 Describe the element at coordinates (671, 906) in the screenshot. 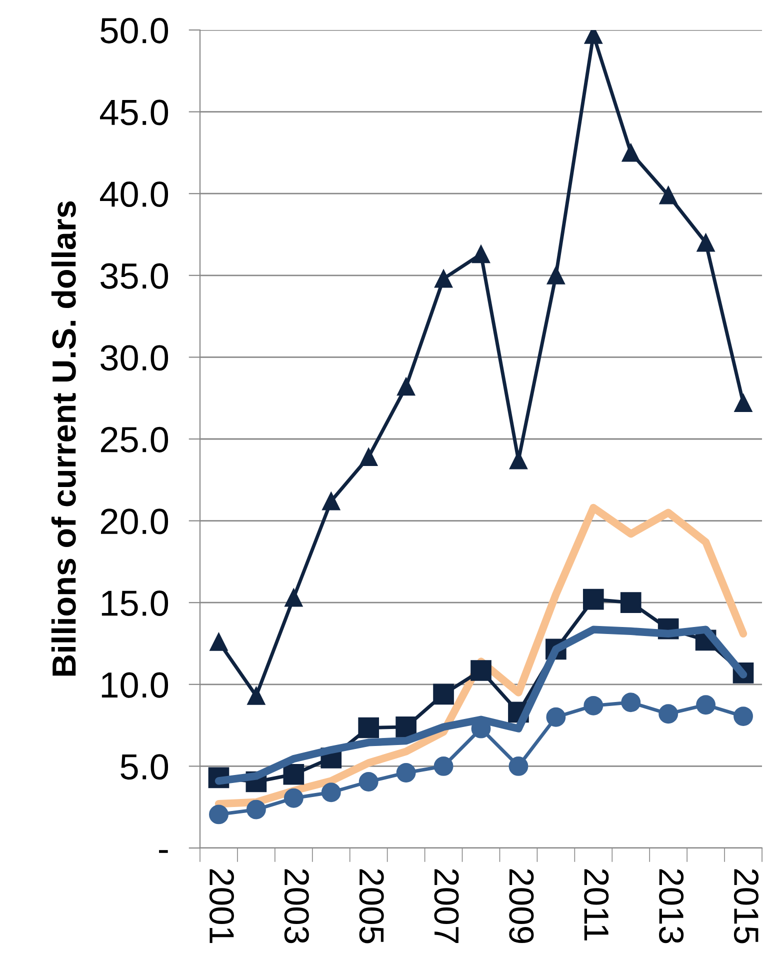

I see `x-tick-label: 2013` at that location.